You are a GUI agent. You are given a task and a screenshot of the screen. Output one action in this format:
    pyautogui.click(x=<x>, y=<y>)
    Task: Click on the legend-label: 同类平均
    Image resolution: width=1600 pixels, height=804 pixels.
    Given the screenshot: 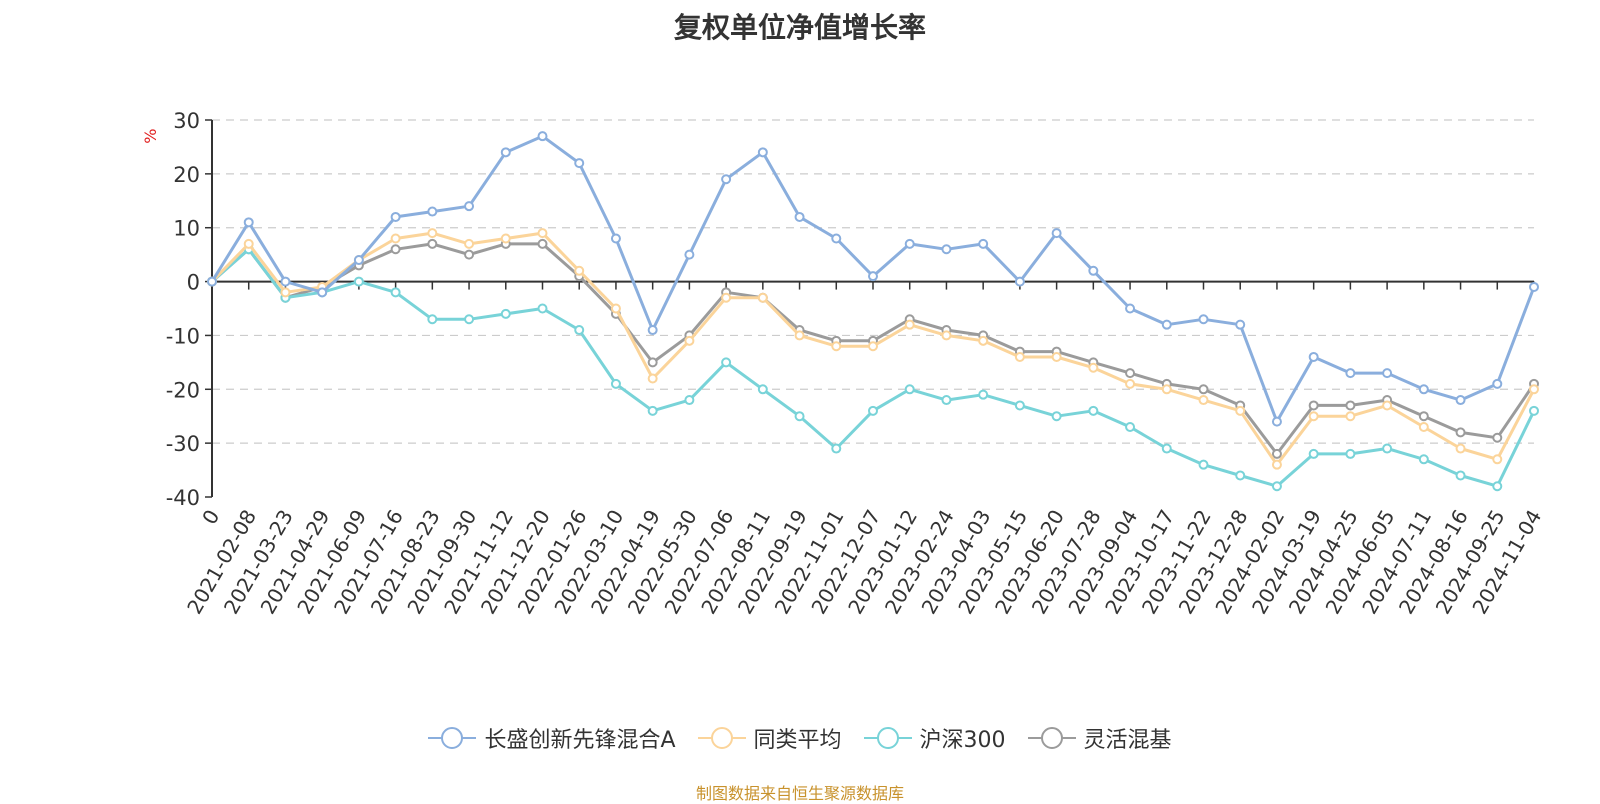 What is the action you would take?
    pyautogui.click(x=797, y=740)
    